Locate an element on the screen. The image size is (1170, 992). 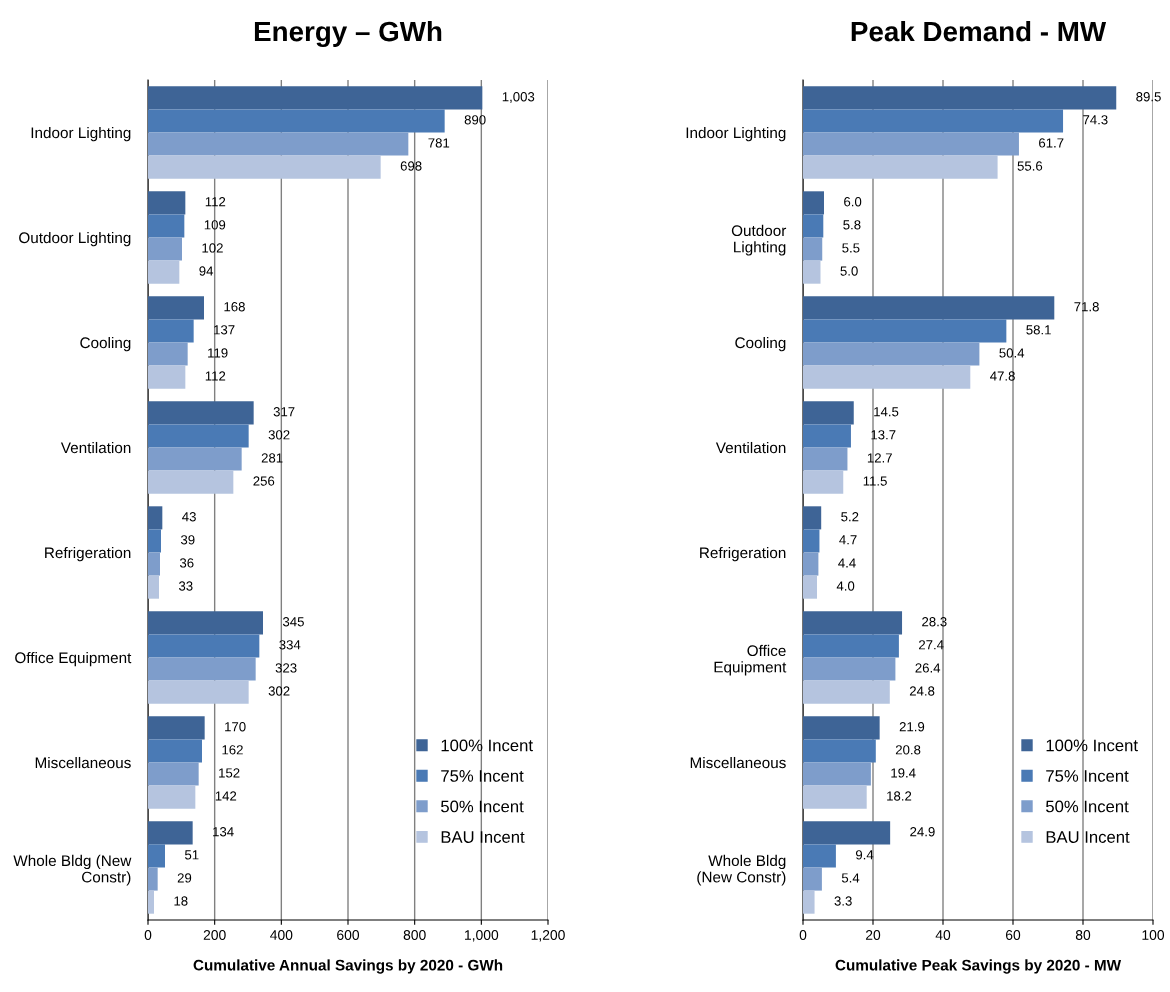
data-label: 21.9 is located at coordinates (912, 727).